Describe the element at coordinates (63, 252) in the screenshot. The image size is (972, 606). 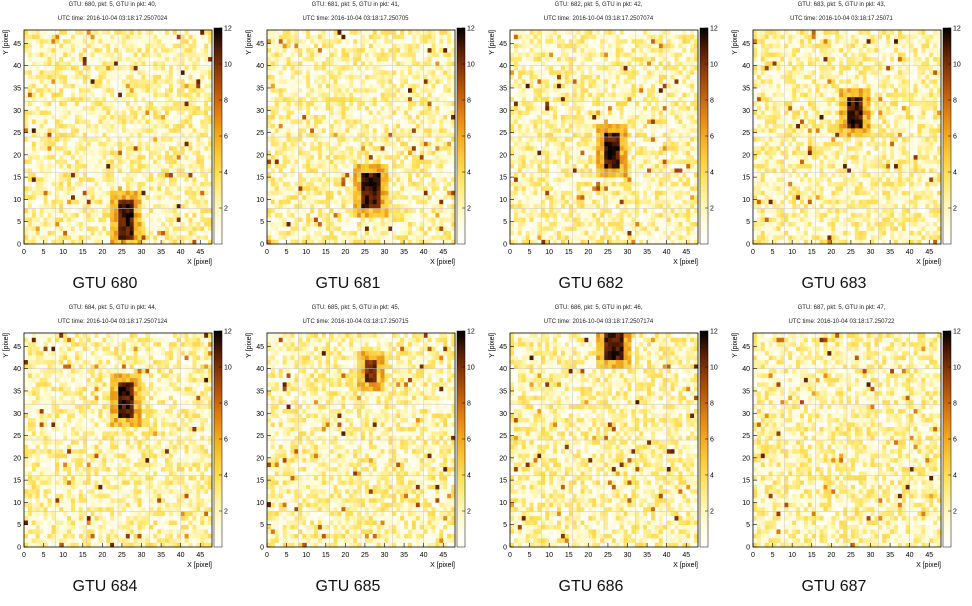
I see `x-tick-label: 10` at that location.